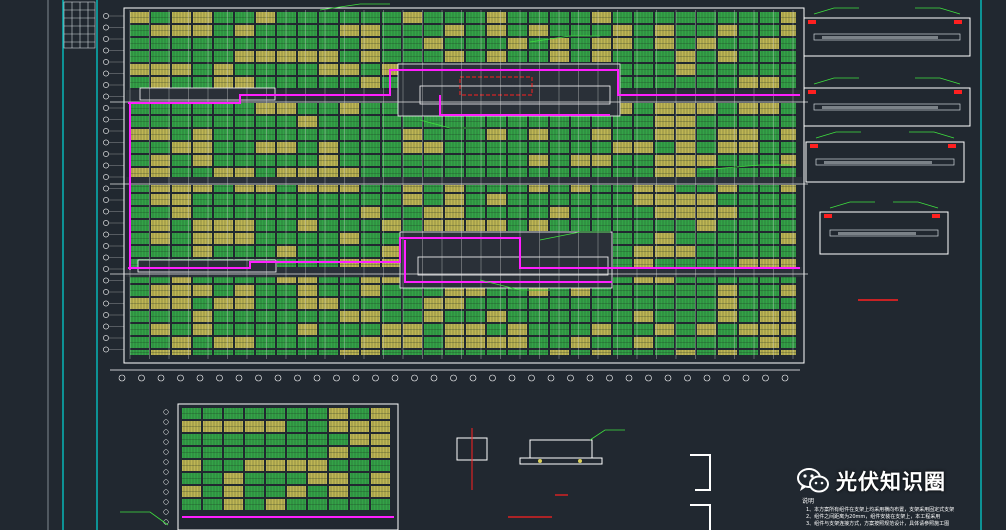 This screenshot has width=1006, height=530. Describe the element at coordinates (873, 516) in the screenshot. I see `notes-line: 2、组件之间距离为20mm，组件安装在支架上，本工程采用` at that location.